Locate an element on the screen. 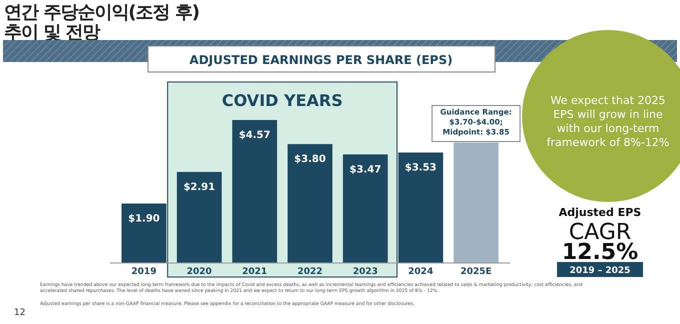 The height and width of the screenshot is (324, 680). x-tick-label: 2022 is located at coordinates (310, 272).